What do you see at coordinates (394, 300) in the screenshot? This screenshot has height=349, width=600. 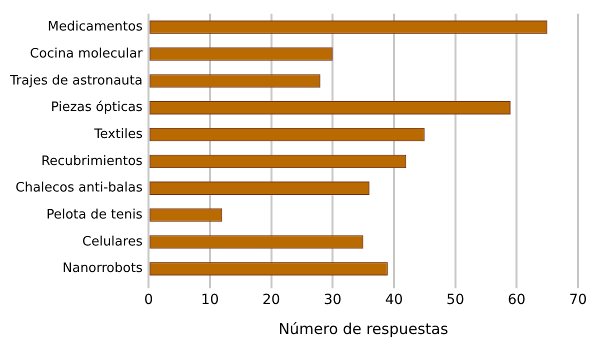 I see `x-tick-label: 40` at bounding box center [394, 300].